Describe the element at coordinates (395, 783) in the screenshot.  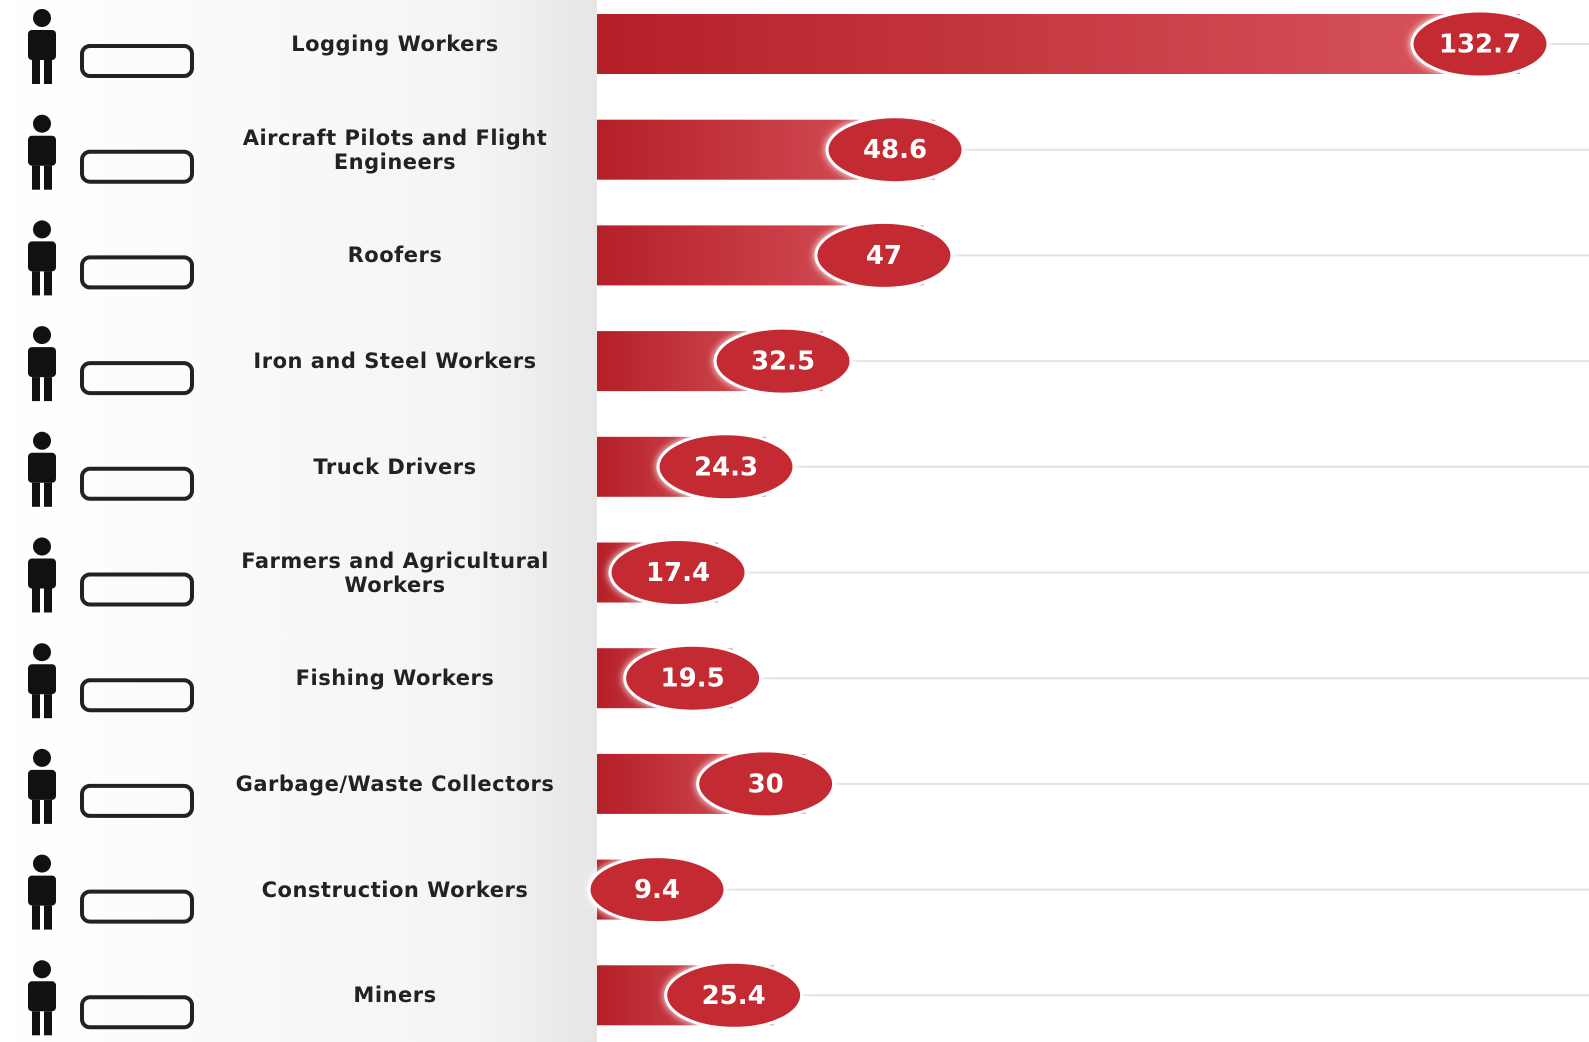
I see `category-label: Garbage/Waste Collectors` at that location.